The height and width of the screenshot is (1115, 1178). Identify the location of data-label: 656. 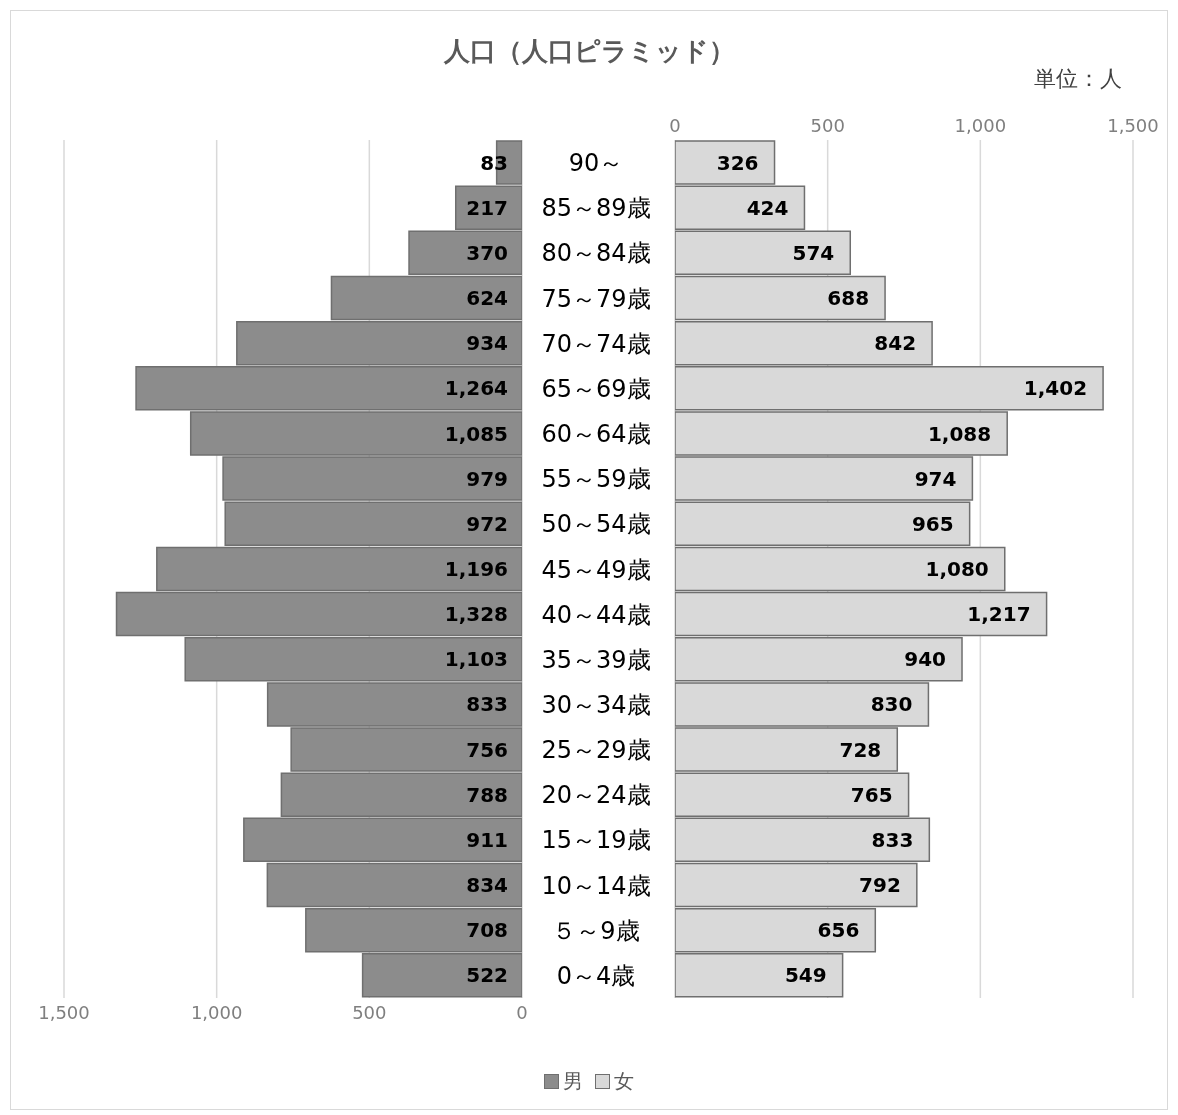
(838, 930).